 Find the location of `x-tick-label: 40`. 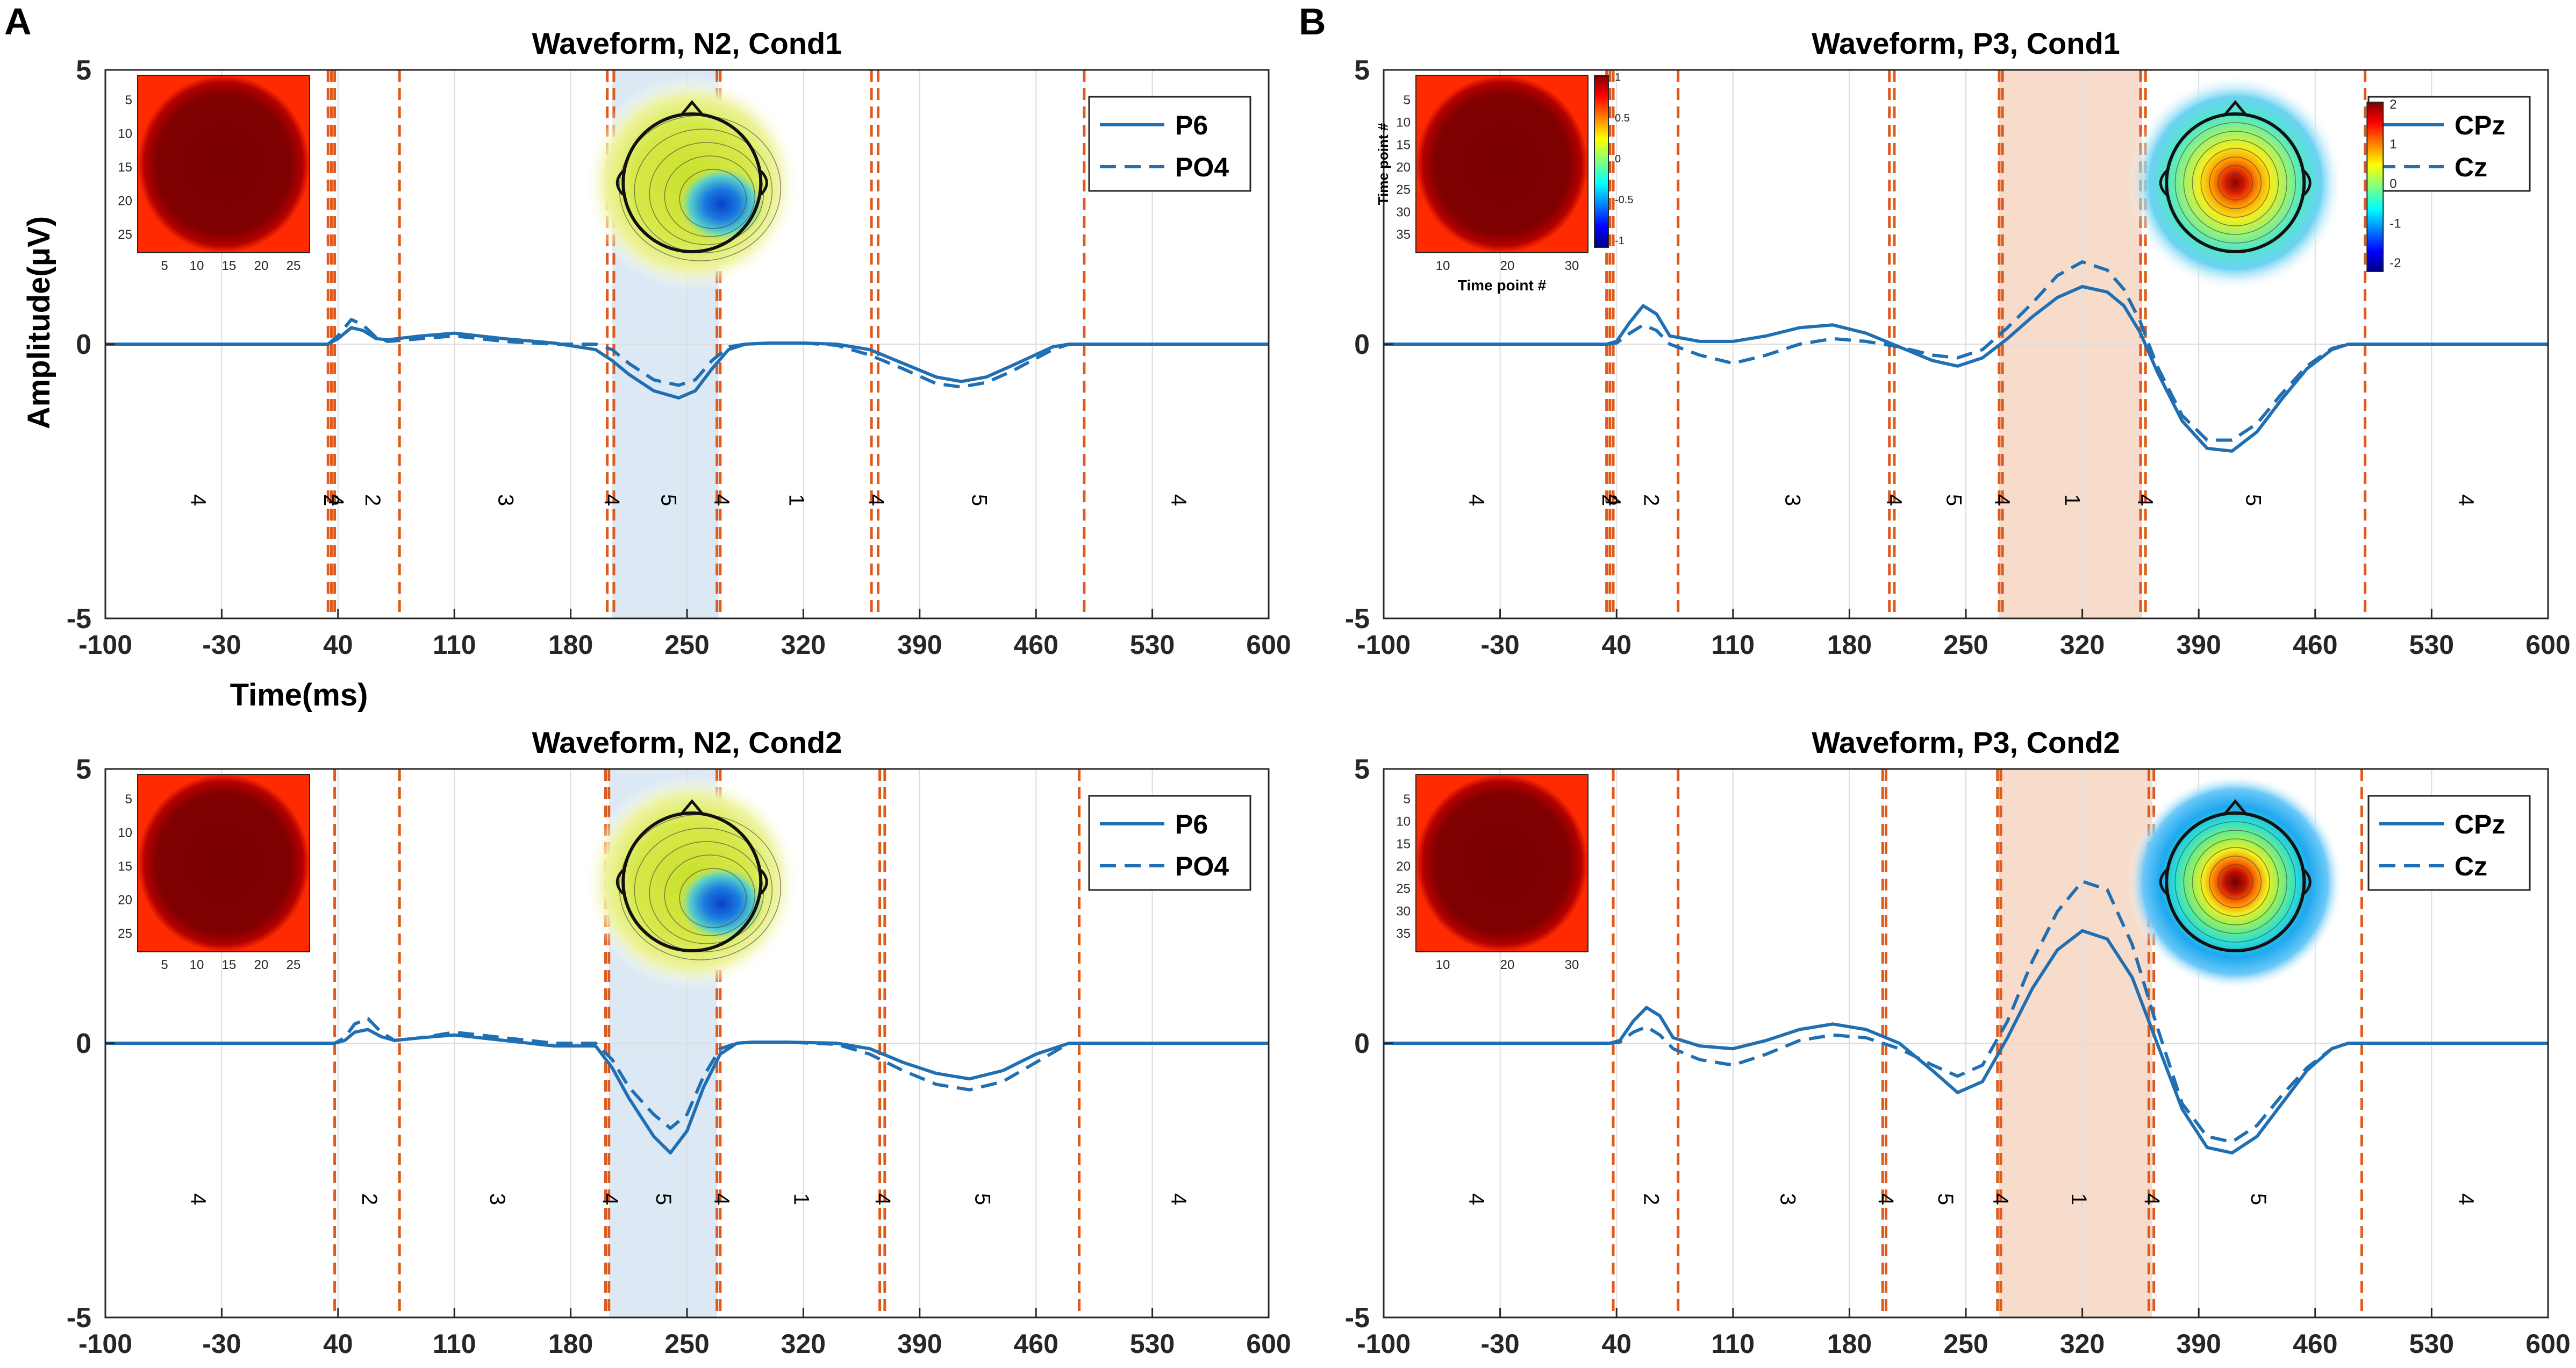

x-tick-label: 40 is located at coordinates (1616, 1344).